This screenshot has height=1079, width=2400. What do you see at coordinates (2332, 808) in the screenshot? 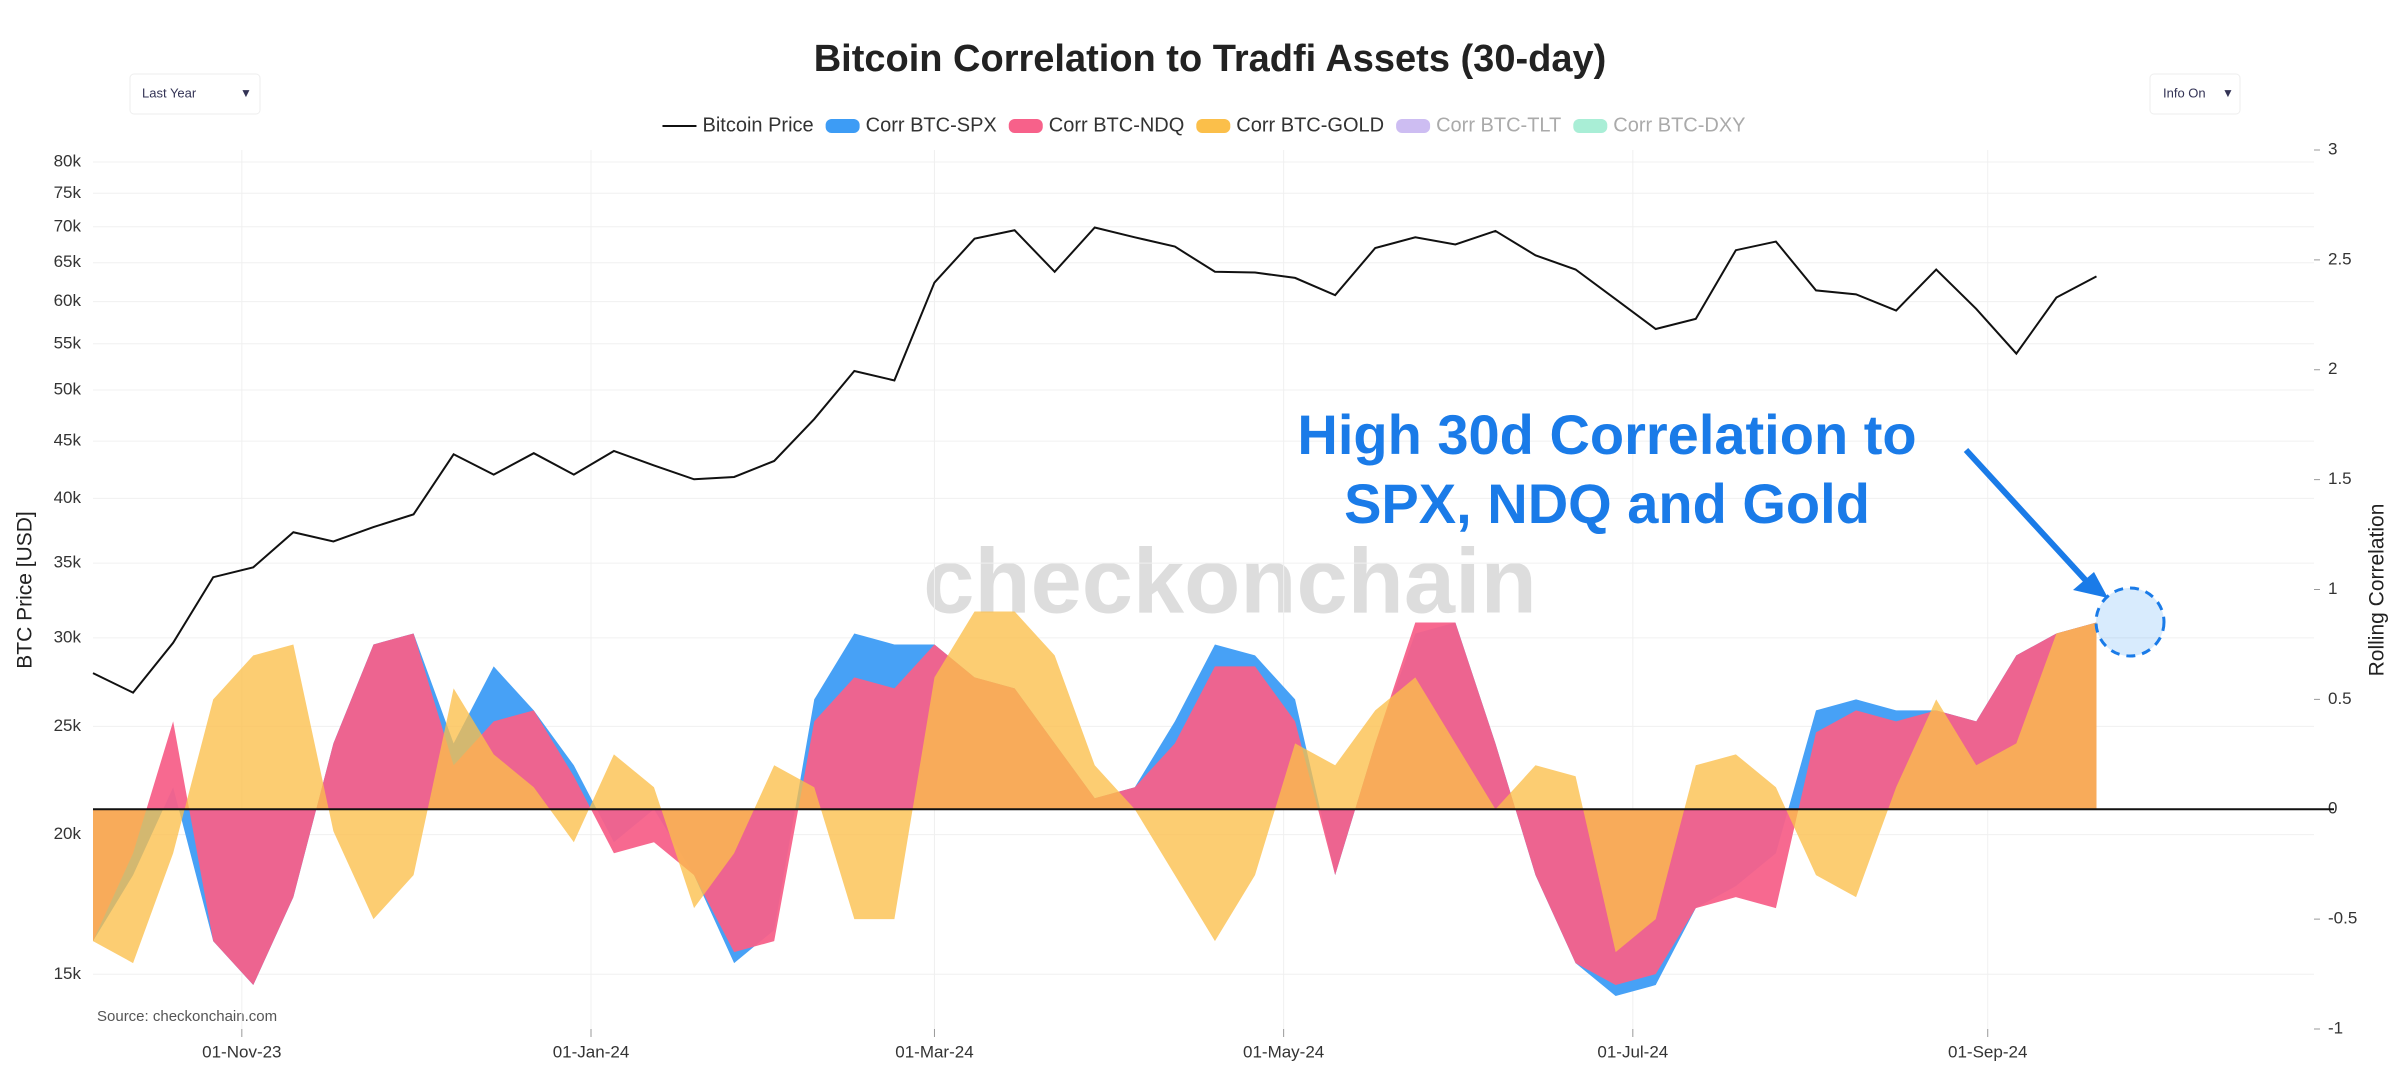
I see `y2-tick-label: 0` at bounding box center [2332, 808].